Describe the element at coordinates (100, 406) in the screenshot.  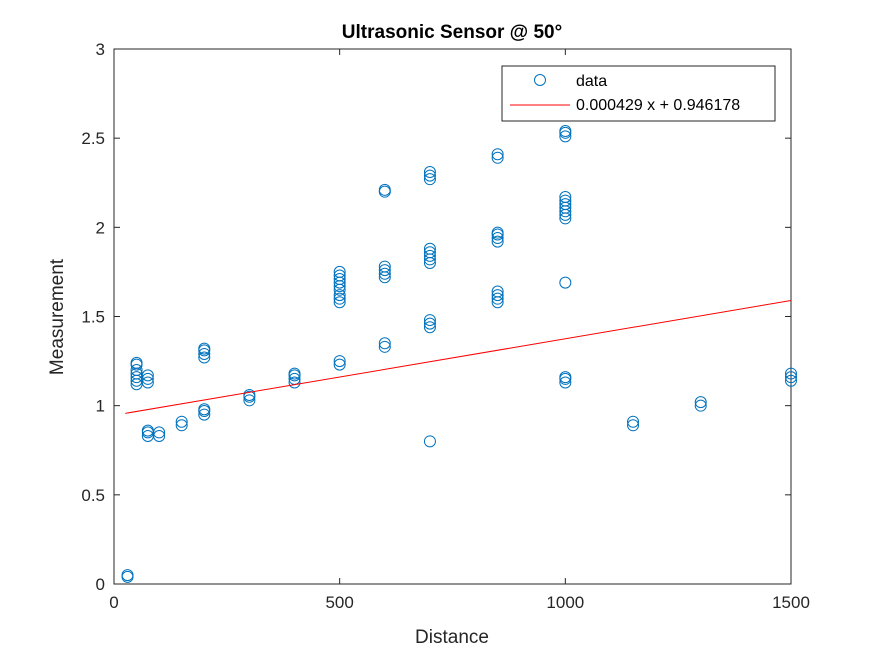
I see `y-tick-label: 1` at that location.